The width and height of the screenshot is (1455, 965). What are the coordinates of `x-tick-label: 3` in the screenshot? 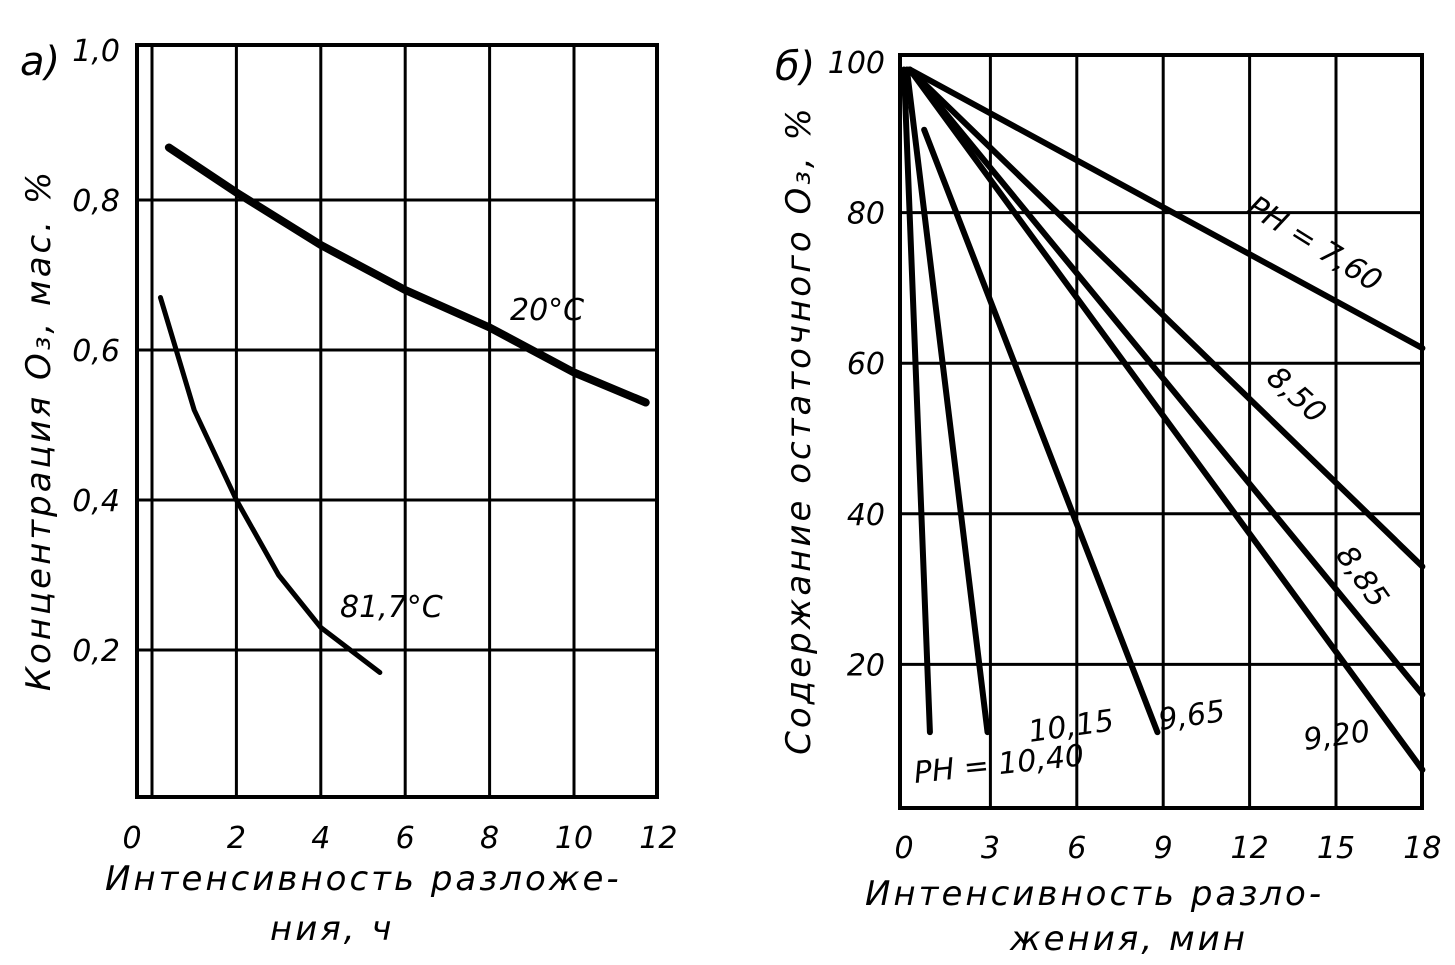 It's located at (990, 848).